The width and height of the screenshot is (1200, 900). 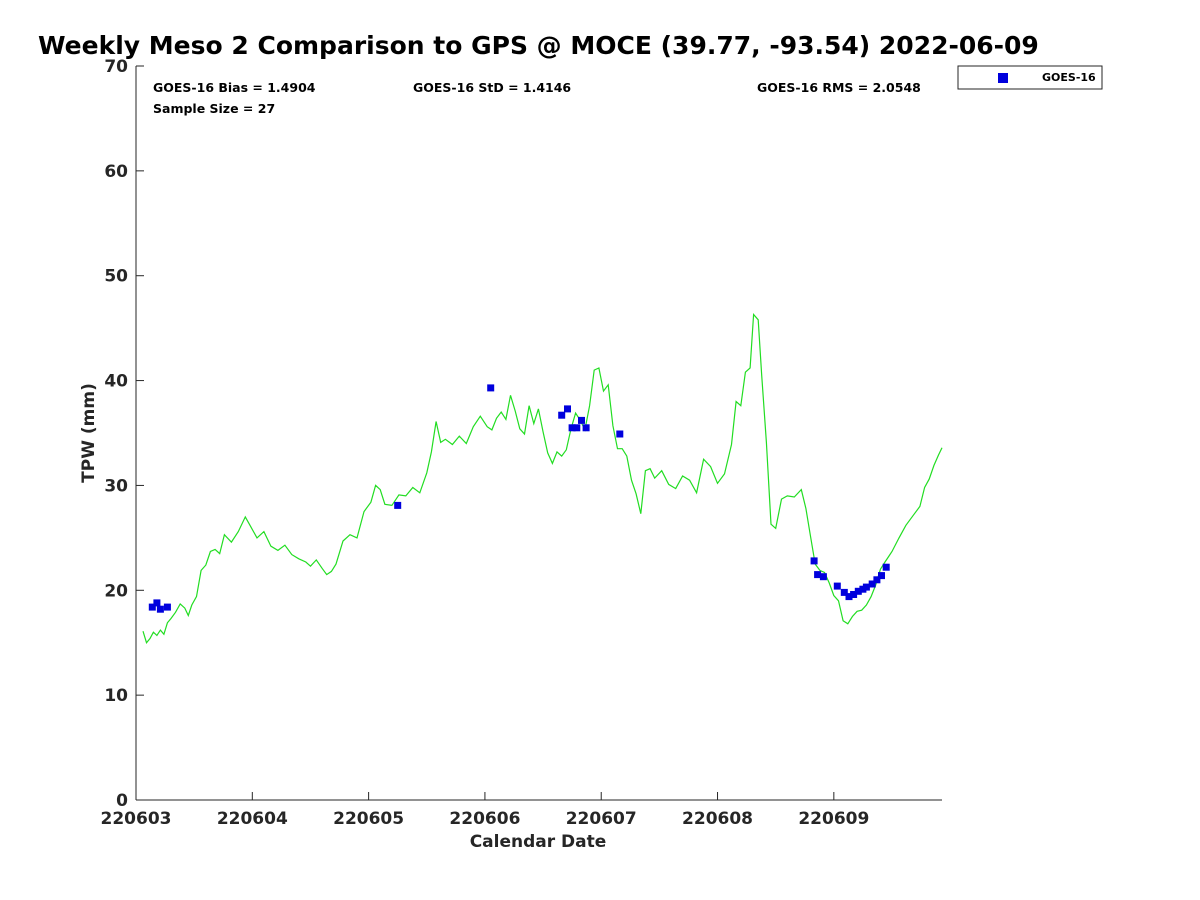 What do you see at coordinates (136, 819) in the screenshot?
I see `x-tick-label: 220603` at bounding box center [136, 819].